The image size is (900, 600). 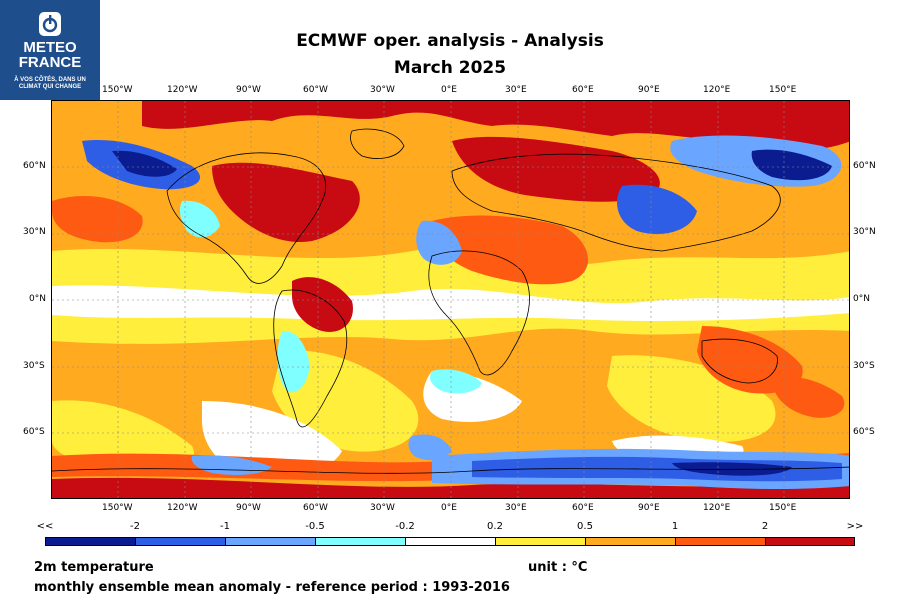 What do you see at coordinates (50, 24) in the screenshot?
I see `meteo-france-emblem-icon` at bounding box center [50, 24].